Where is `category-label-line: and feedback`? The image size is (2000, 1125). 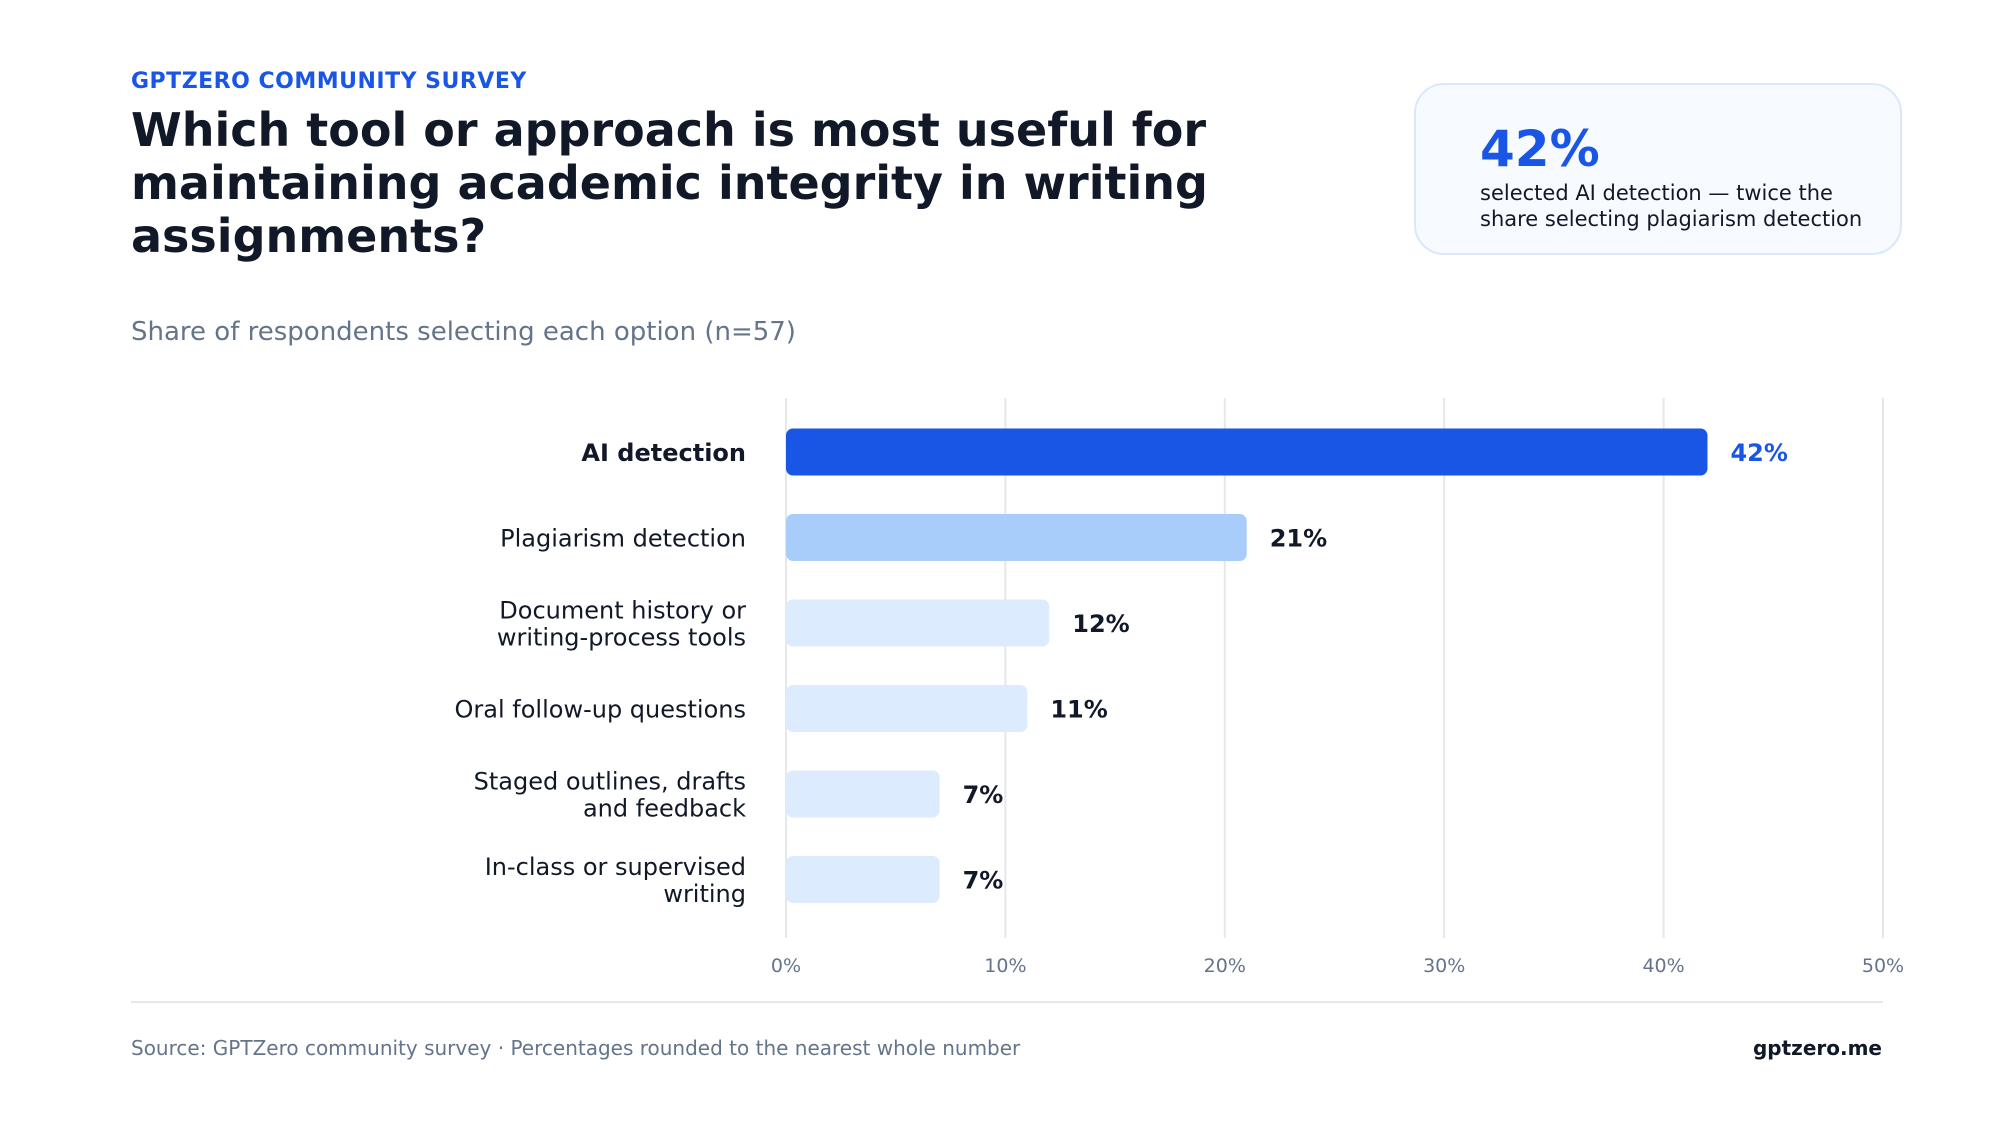
category-label-line: and feedback is located at coordinates (664, 809).